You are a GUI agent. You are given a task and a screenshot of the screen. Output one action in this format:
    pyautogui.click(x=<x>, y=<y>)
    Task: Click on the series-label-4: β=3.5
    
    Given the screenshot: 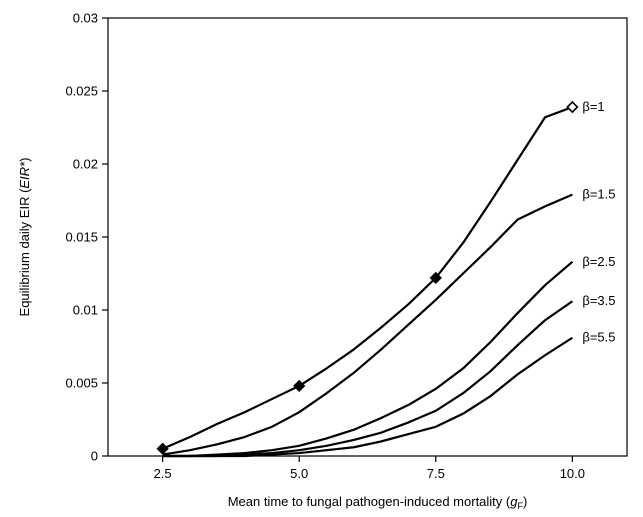 What is the action you would take?
    pyautogui.click(x=598, y=300)
    